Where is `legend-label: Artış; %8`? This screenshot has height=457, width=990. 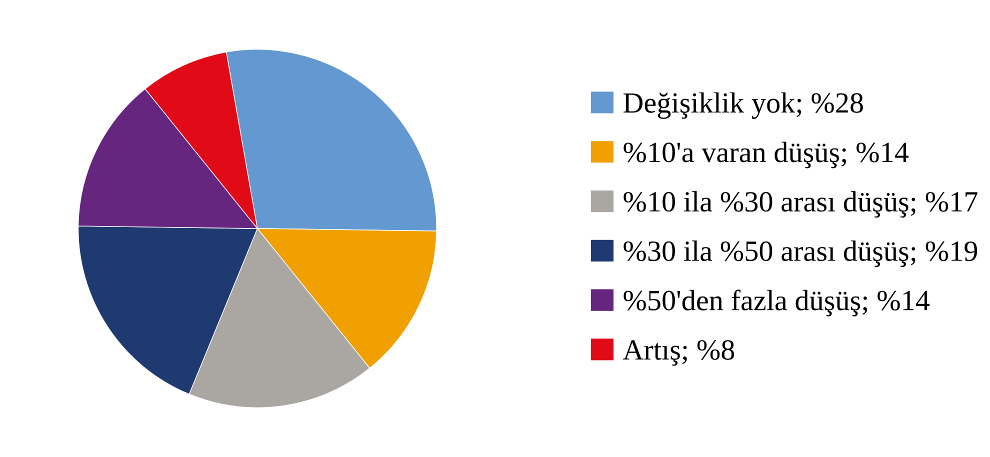 legend-label: Artış; %8 is located at coordinates (678, 353).